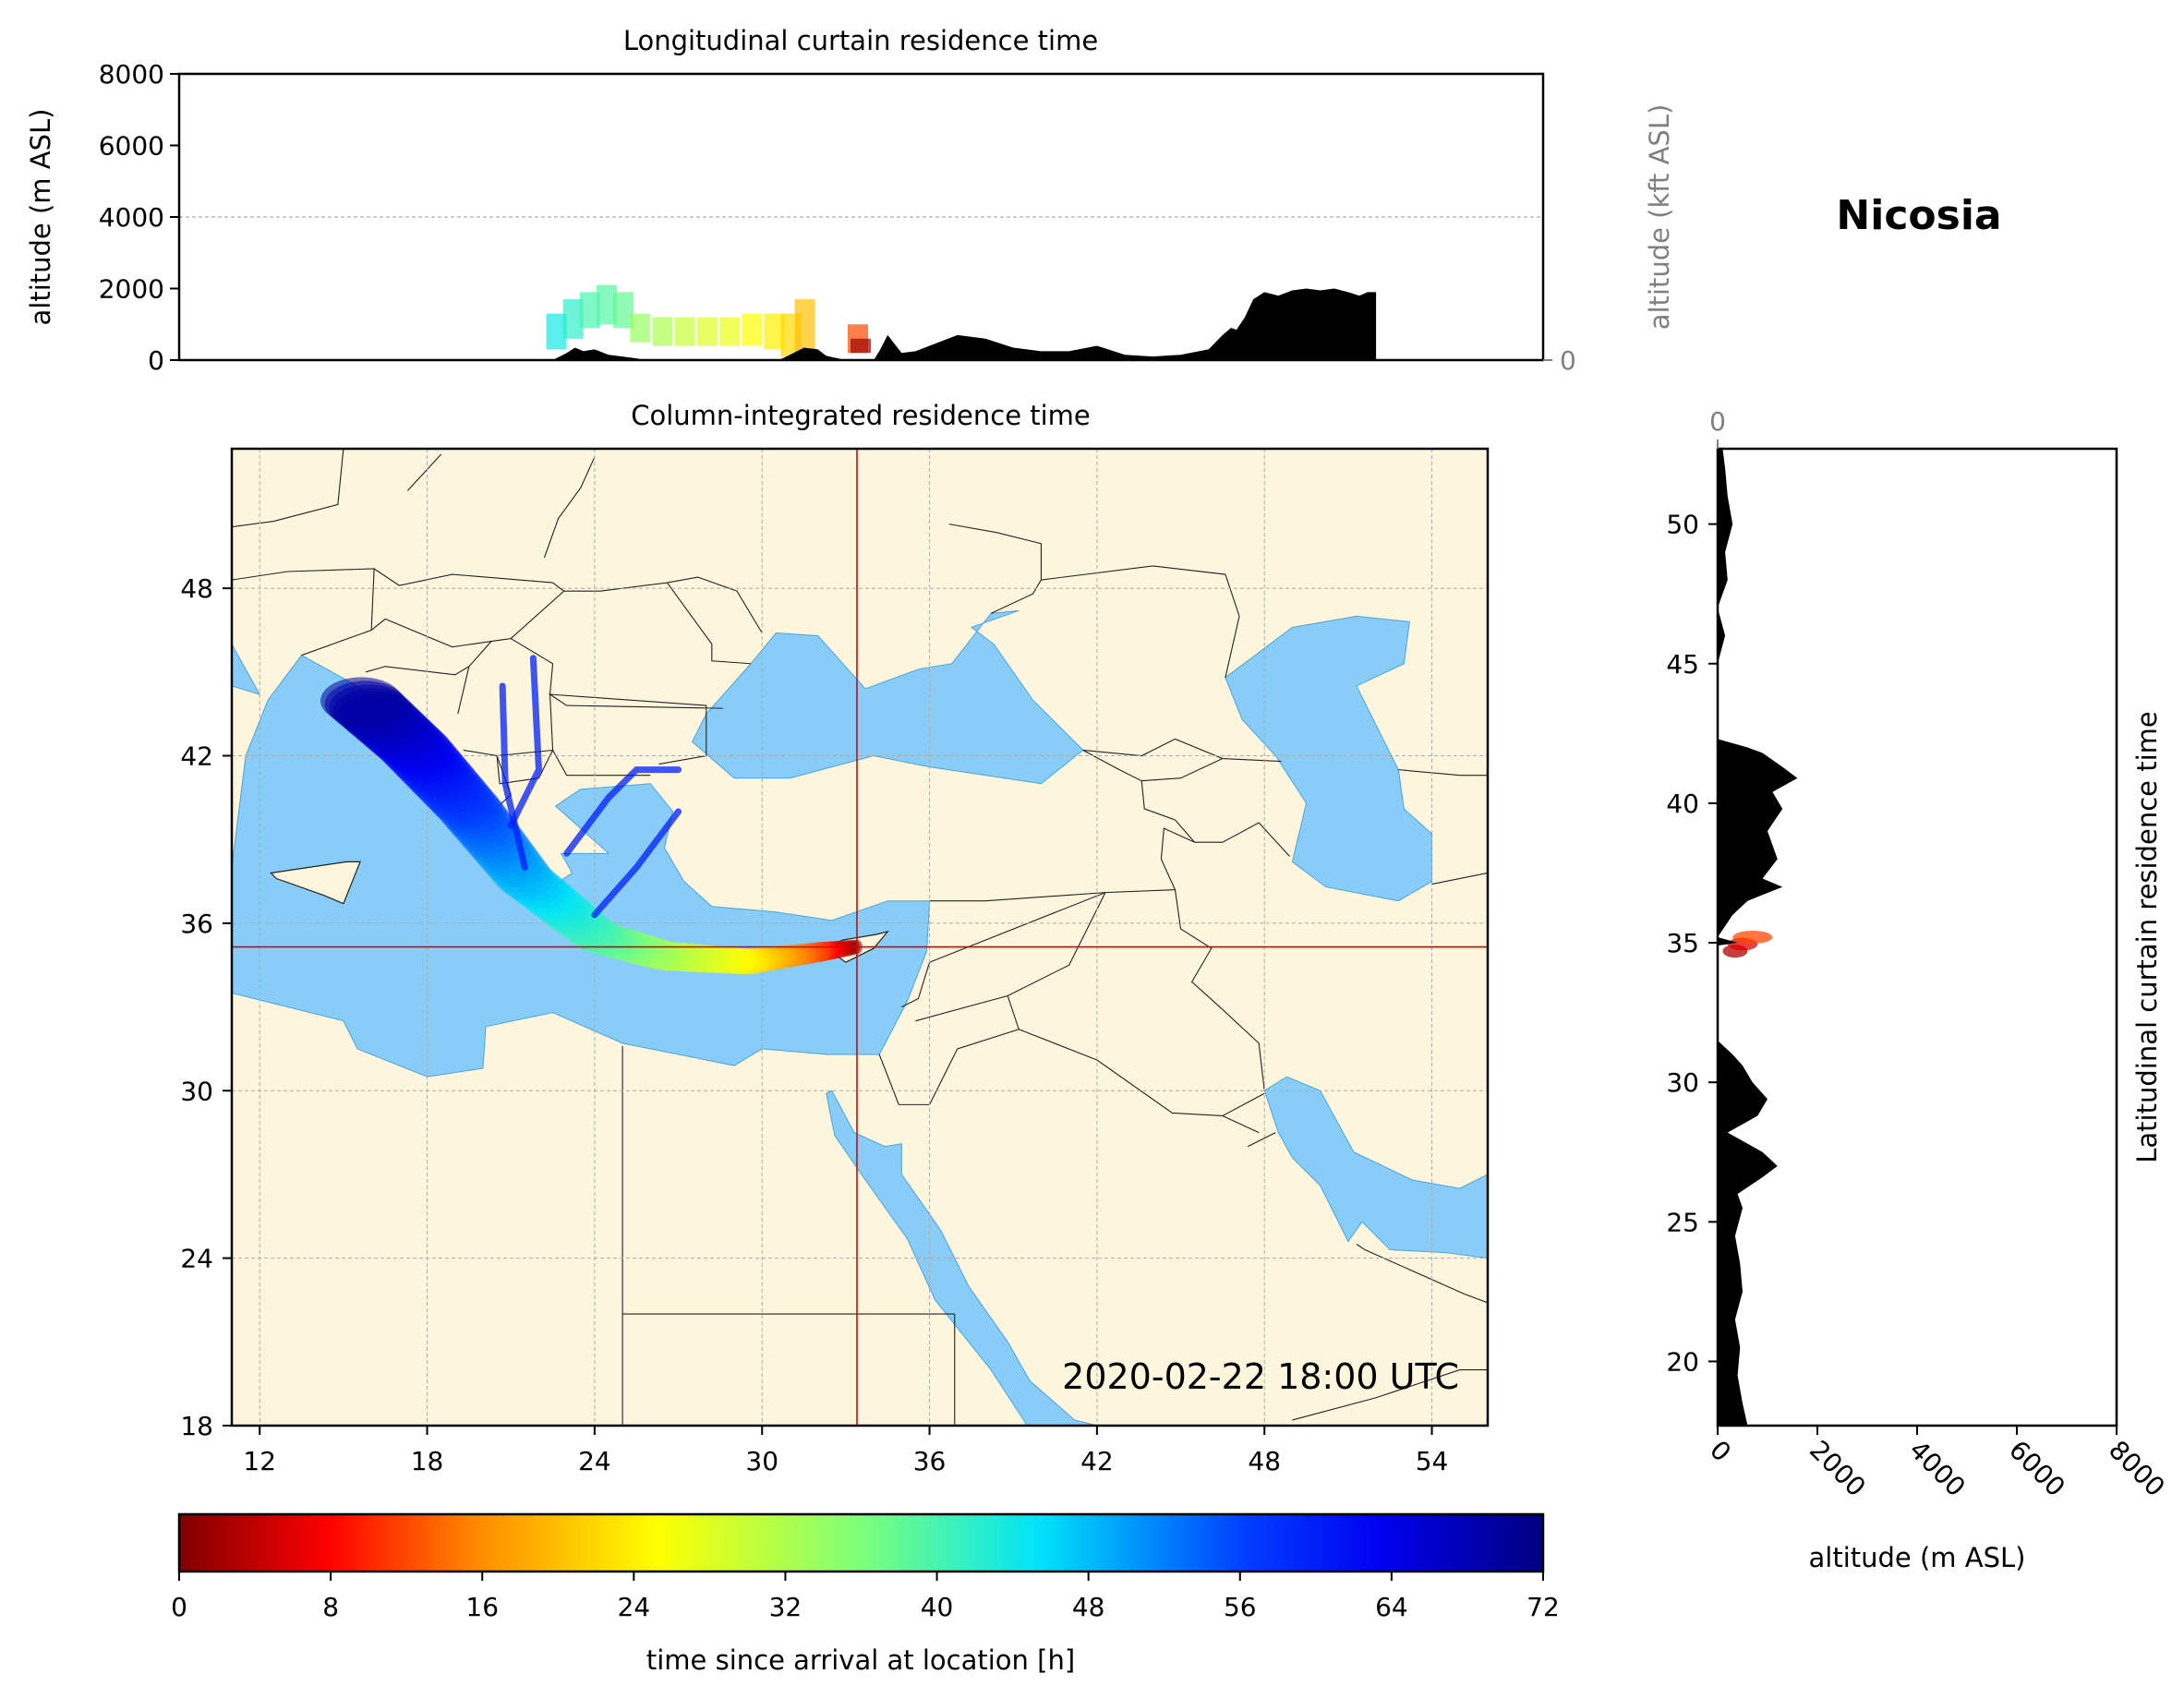  Describe the element at coordinates (1097, 1461) in the screenshot. I see `xtick-label: 42` at that location.